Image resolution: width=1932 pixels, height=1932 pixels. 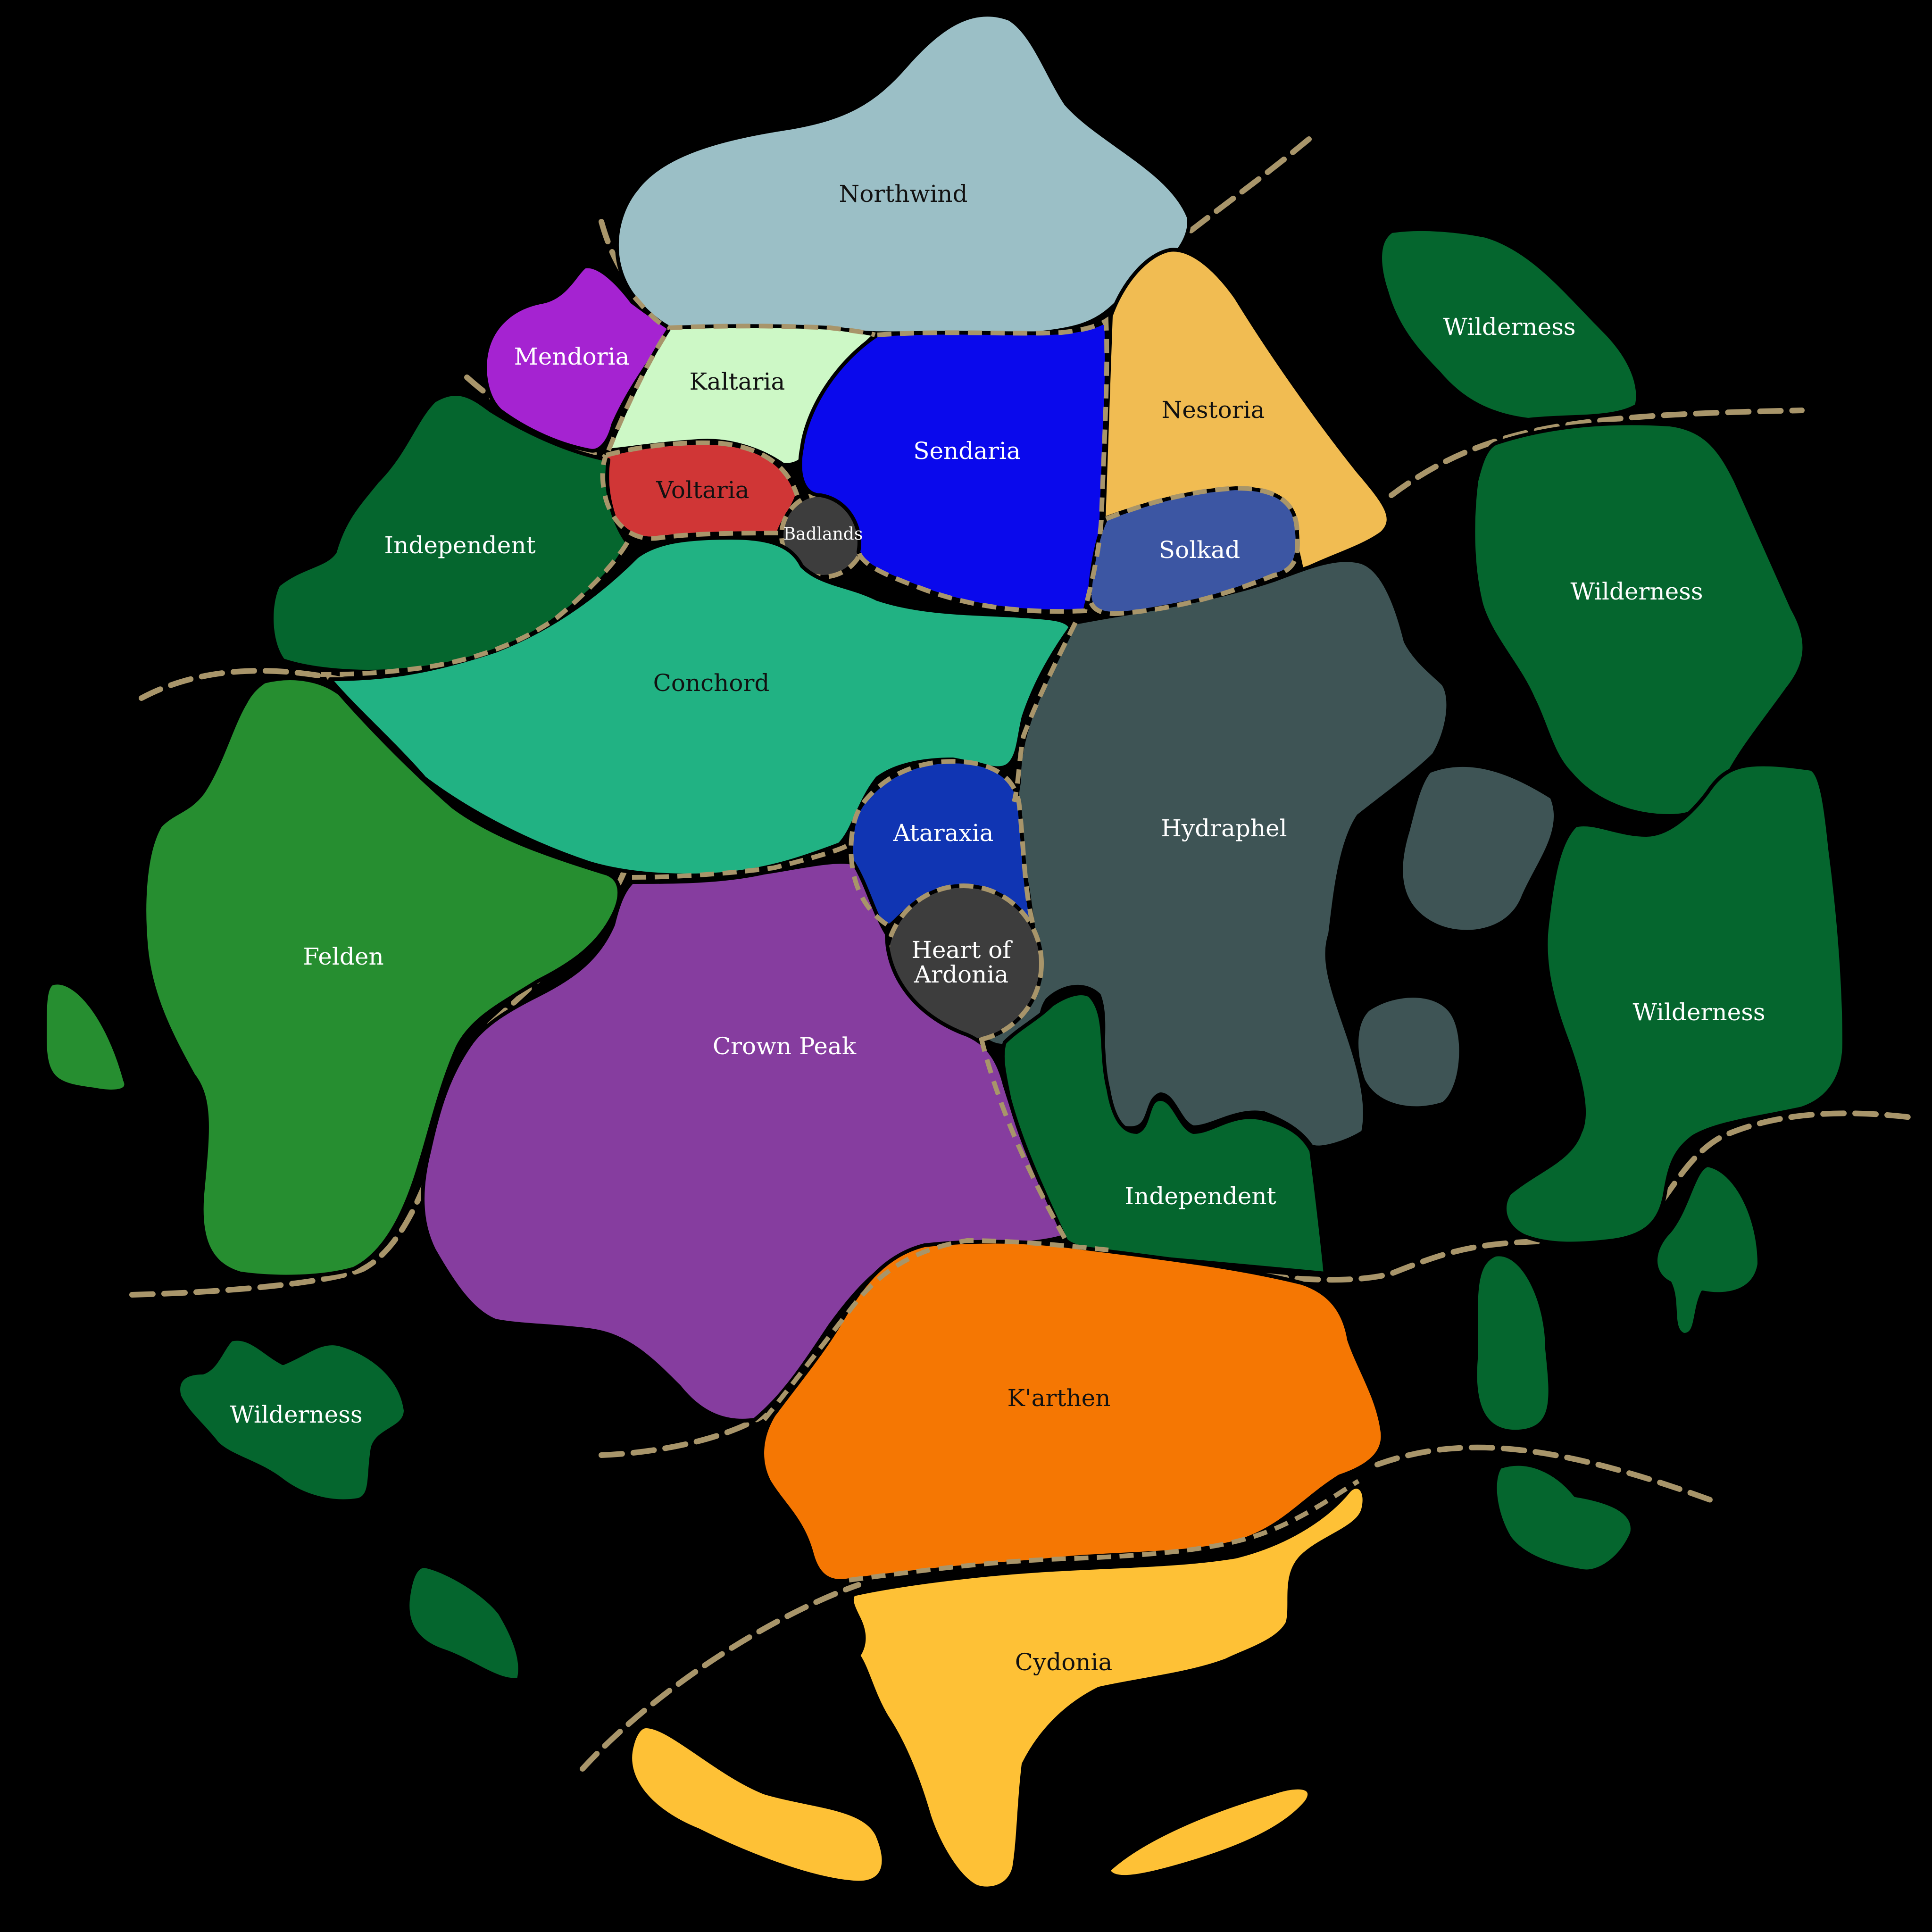 What do you see at coordinates (983, 465) in the screenshot?
I see `sendaria-border` at bounding box center [983, 465].